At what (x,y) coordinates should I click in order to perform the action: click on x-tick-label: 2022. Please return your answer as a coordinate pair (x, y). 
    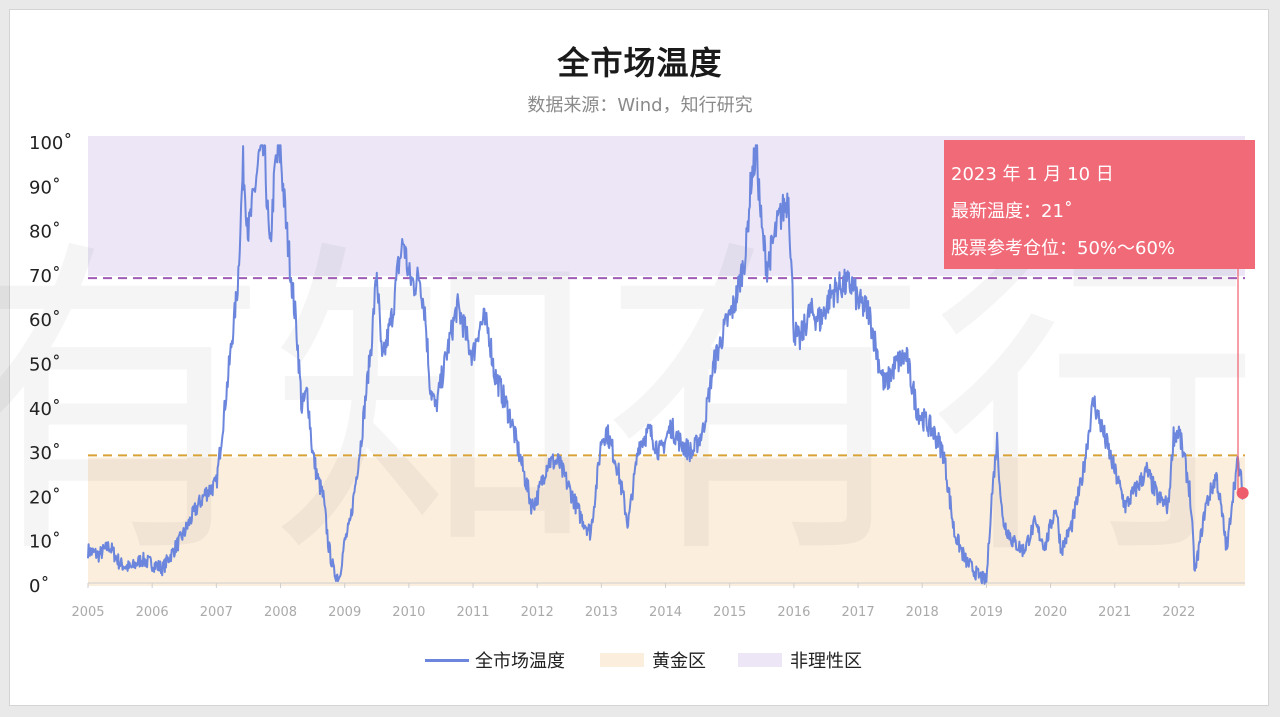
    Looking at the image, I should click on (1178, 612).